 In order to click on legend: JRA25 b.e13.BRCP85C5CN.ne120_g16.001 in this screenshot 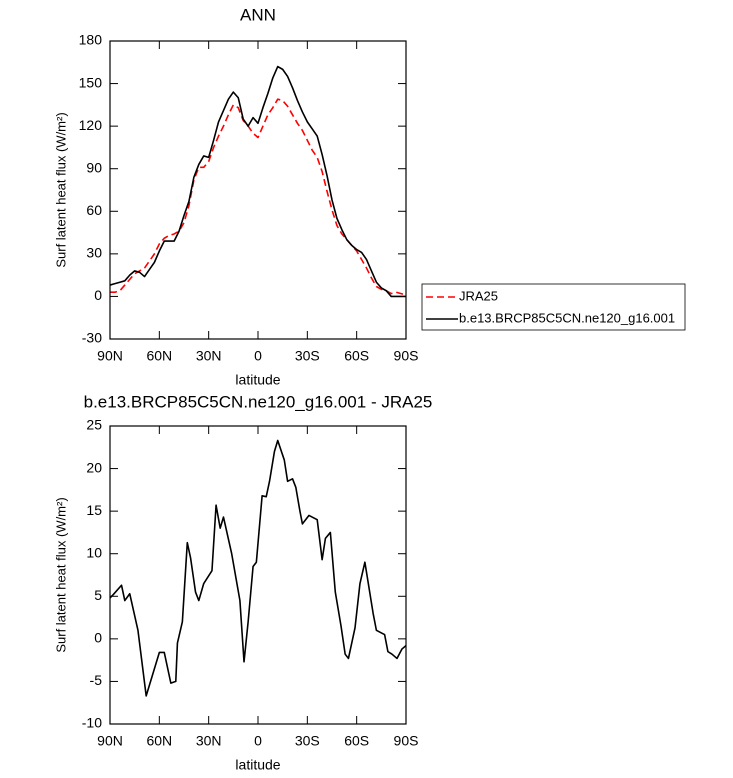, I will do `click(553, 307)`.